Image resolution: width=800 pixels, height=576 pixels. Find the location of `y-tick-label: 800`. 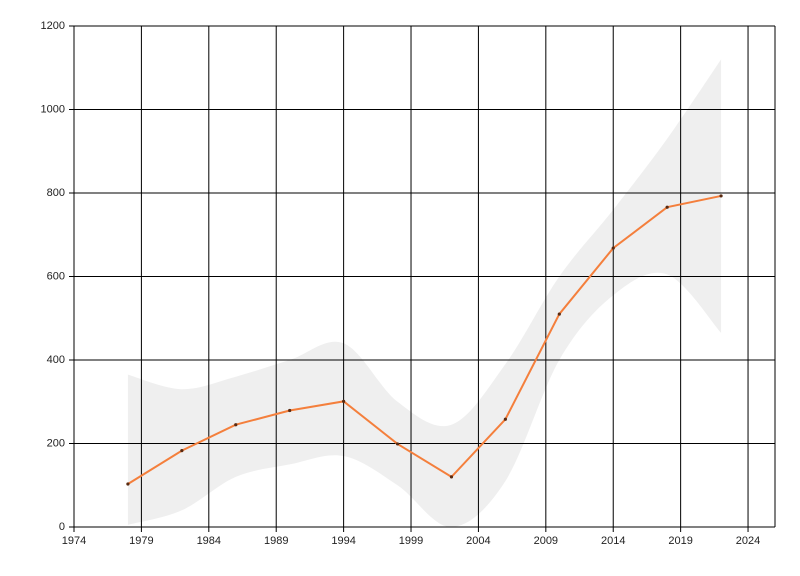

y-tick-label: 800 is located at coordinates (56, 193).